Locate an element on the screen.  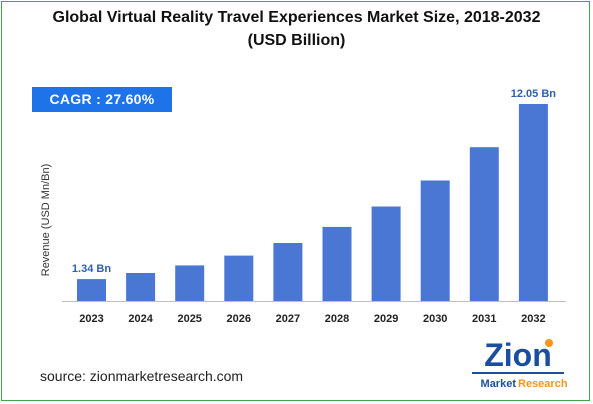
chart-title-line-2: (USD Billion) is located at coordinates (296, 40).